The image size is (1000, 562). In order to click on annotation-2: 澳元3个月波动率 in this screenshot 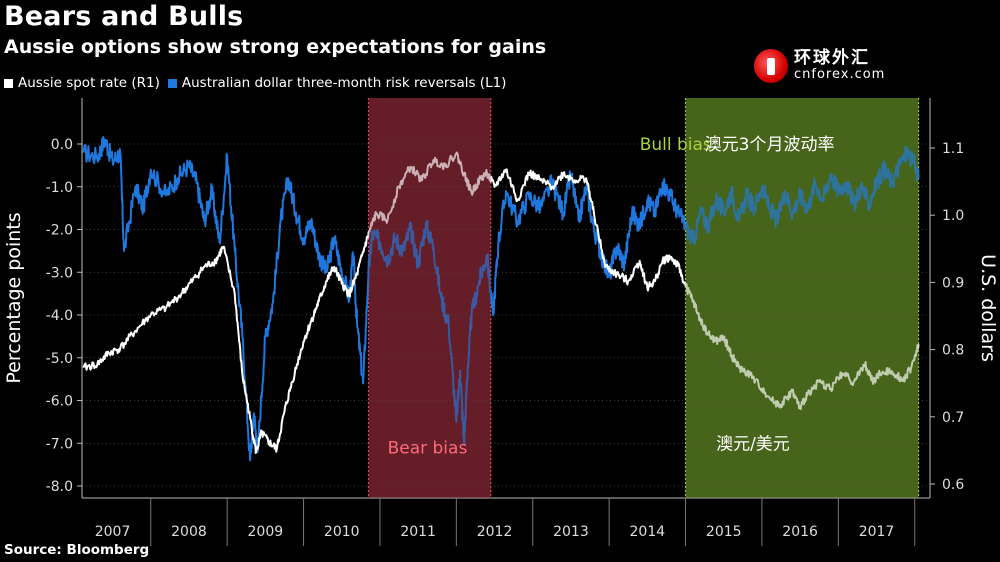, I will do `click(770, 145)`.